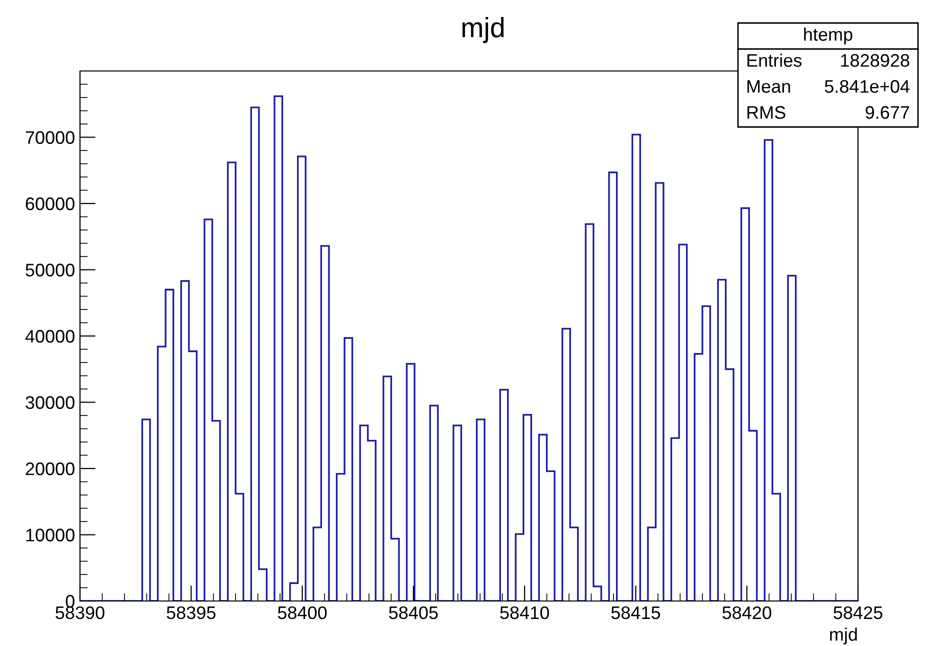  Describe the element at coordinates (768, 86) in the screenshot. I see `annotation: Mean` at that location.